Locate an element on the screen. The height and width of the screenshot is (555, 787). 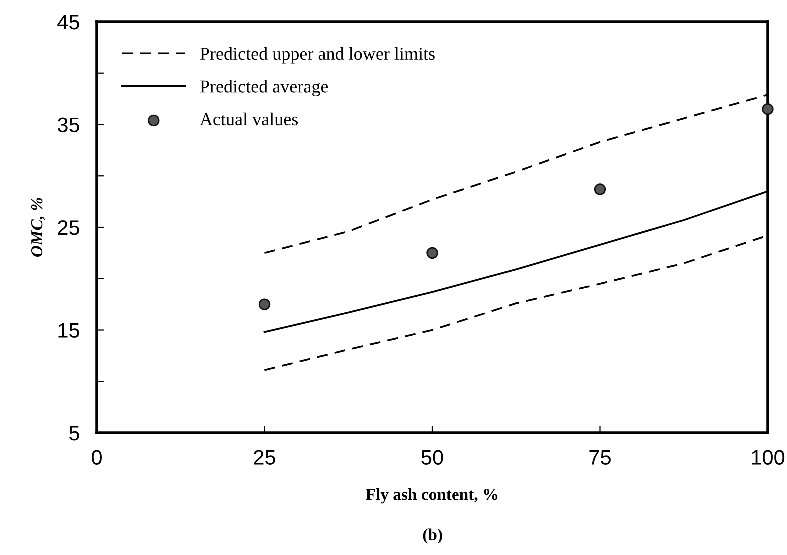
y-tick-label: 15 is located at coordinates (69, 330).